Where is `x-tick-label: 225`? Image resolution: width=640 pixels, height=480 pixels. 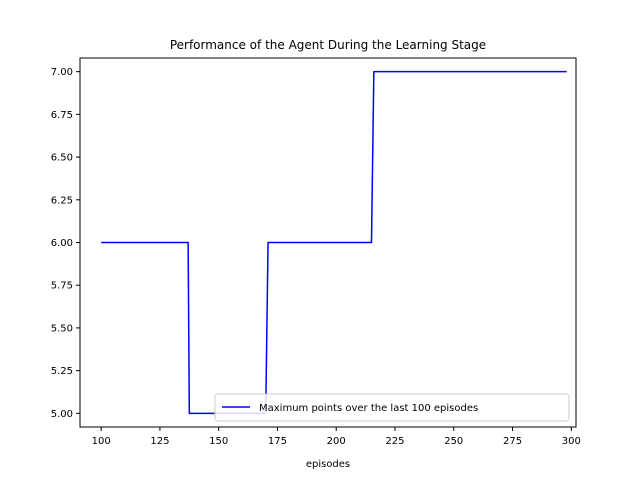
x-tick-label: 225 is located at coordinates (394, 441).